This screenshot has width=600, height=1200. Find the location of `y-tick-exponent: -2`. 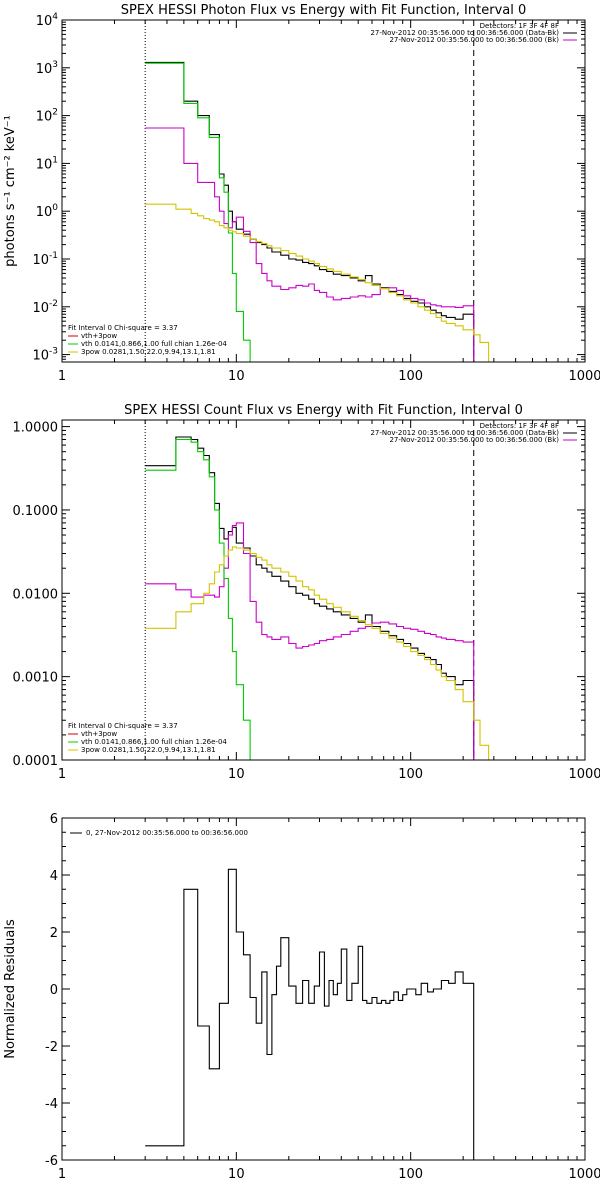

y-tick-exponent: -2 is located at coordinates (53, 304).